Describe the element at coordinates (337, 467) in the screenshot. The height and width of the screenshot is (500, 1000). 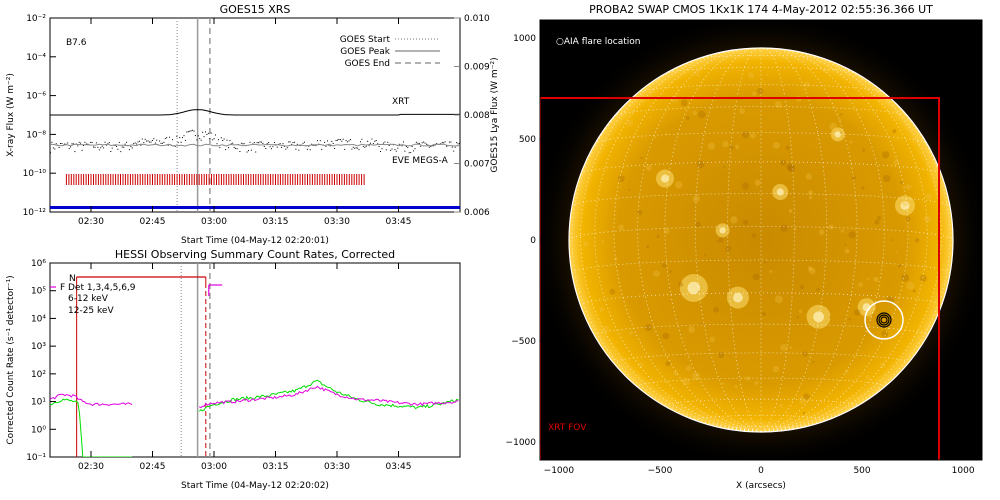
I see `hessi-xtick-label: 03:30` at that location.